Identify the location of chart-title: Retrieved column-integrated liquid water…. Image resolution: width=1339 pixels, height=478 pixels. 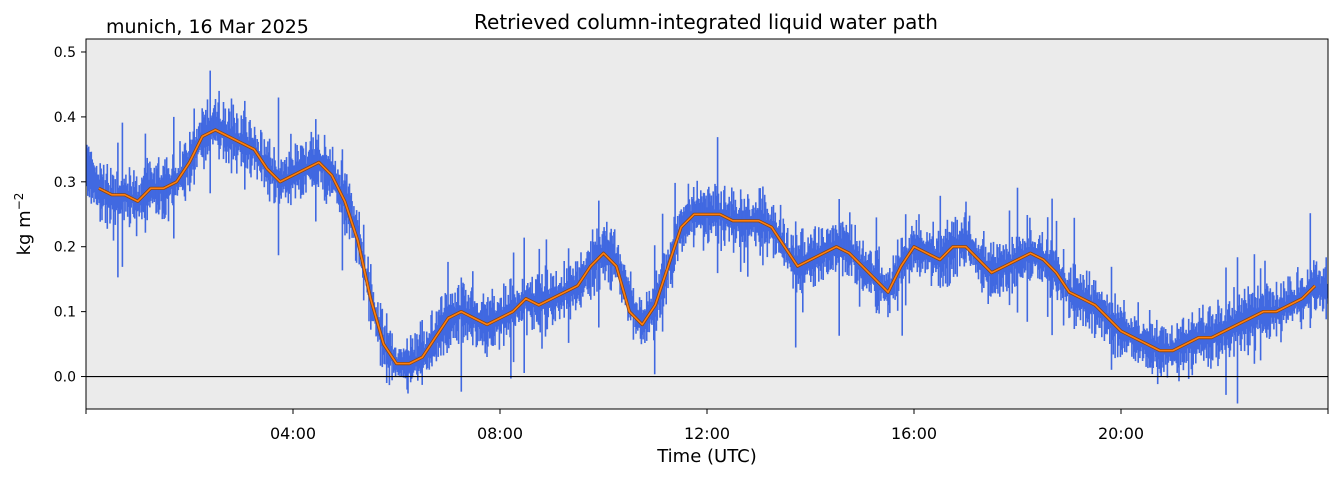
(706, 22).